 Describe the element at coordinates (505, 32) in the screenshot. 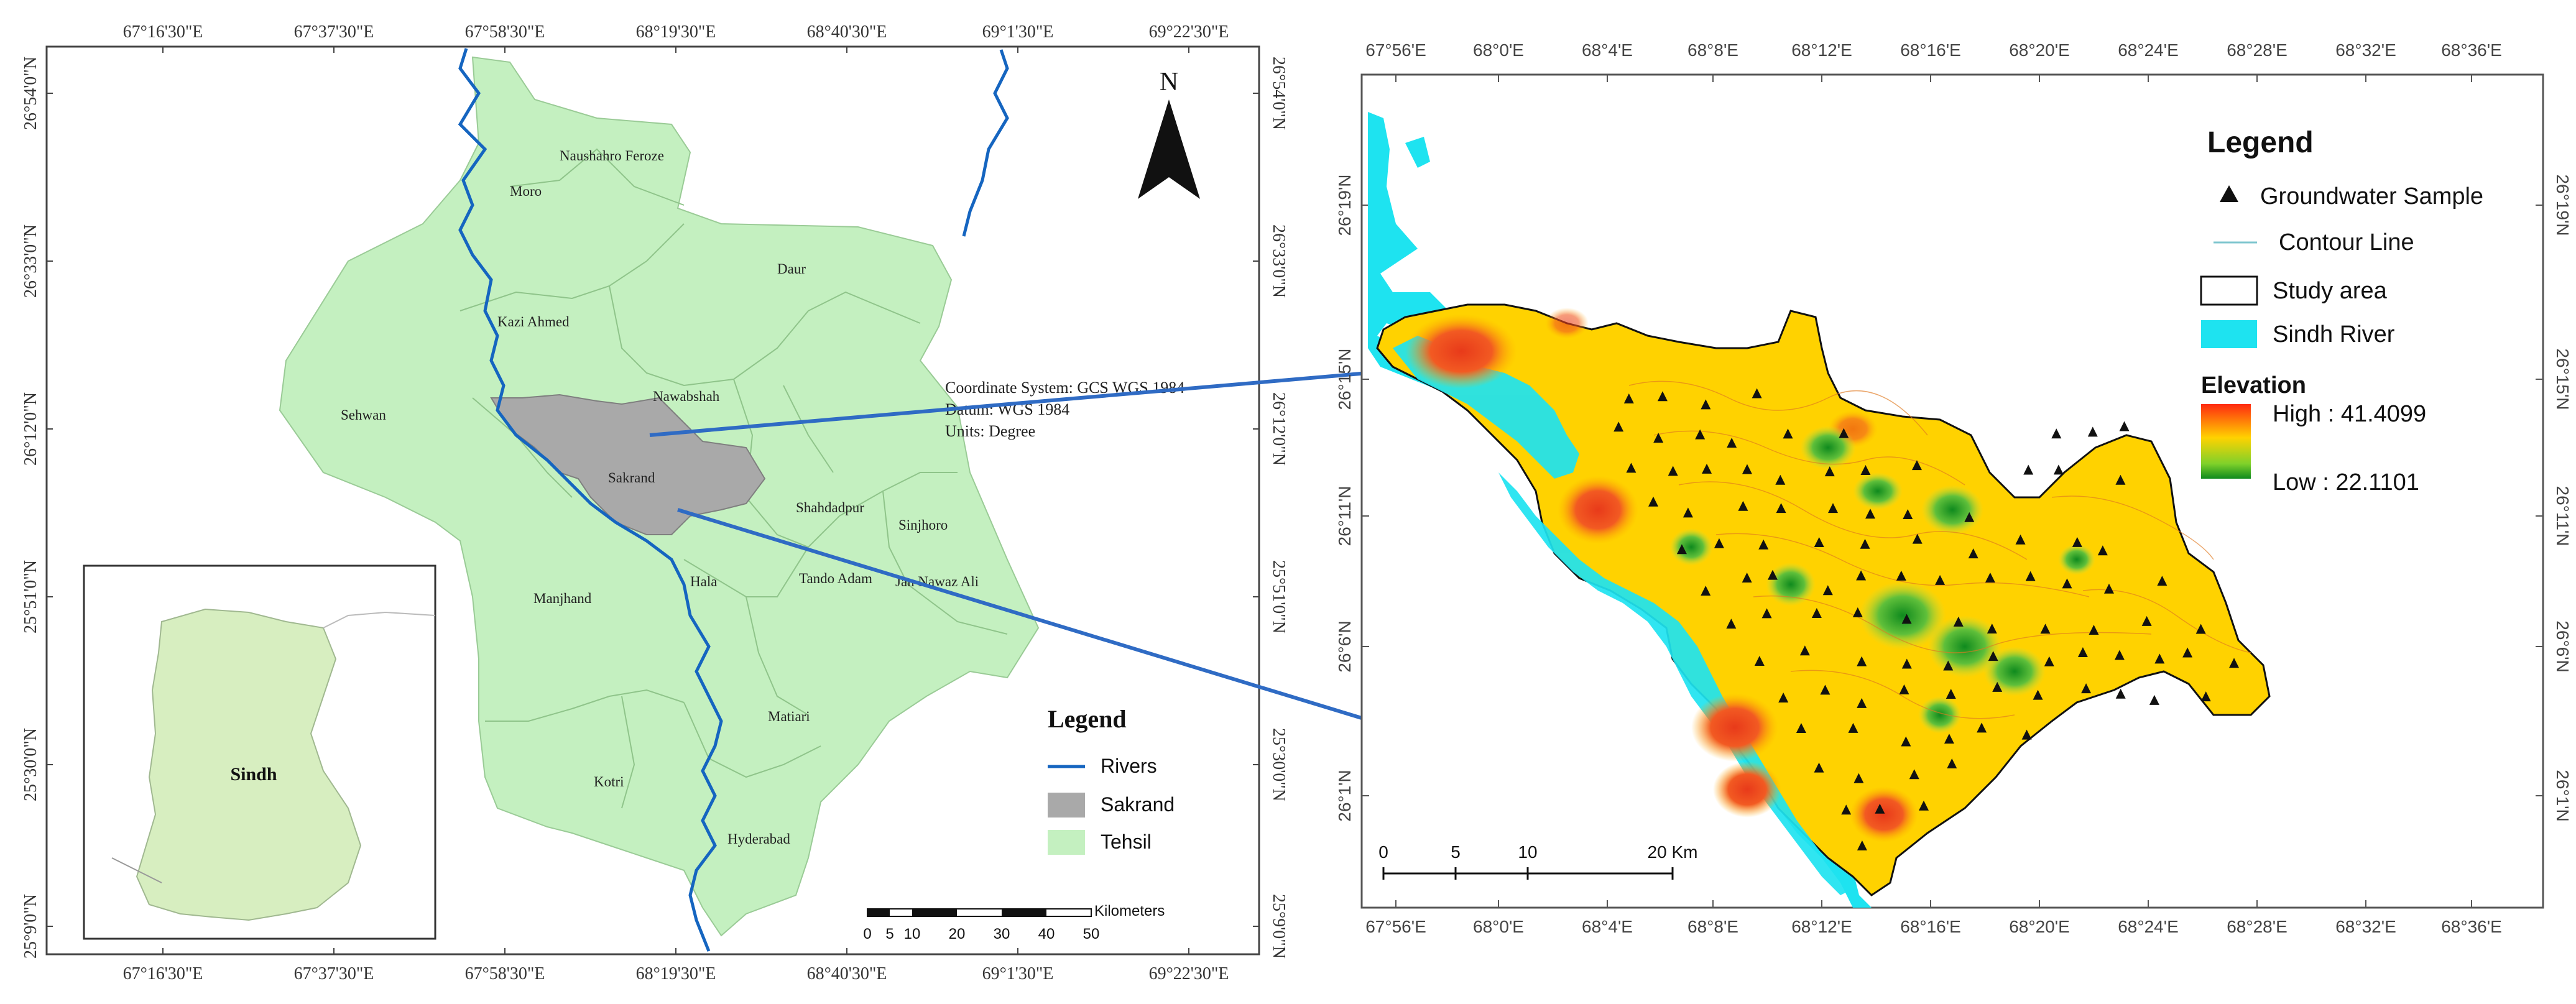

I see `left-top-tick: 67°58'30"E` at that location.